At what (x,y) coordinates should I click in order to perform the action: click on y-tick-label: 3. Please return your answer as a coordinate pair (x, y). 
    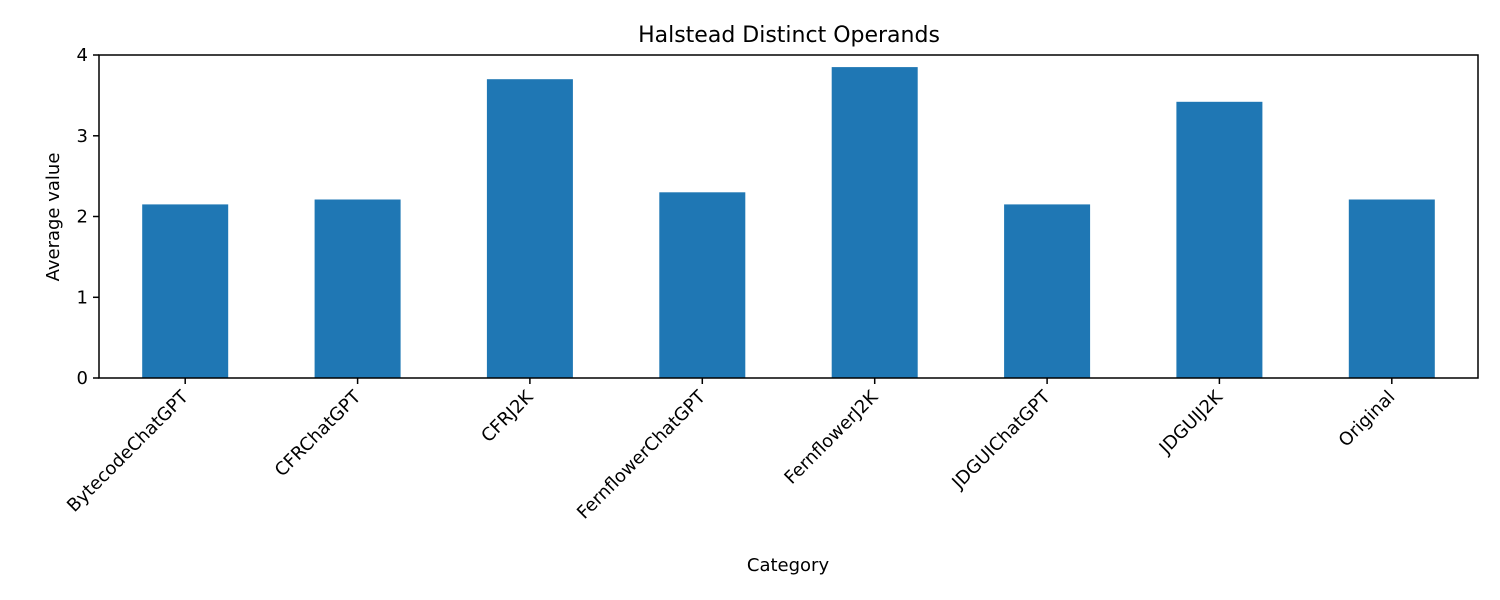
    Looking at the image, I should click on (82, 136).